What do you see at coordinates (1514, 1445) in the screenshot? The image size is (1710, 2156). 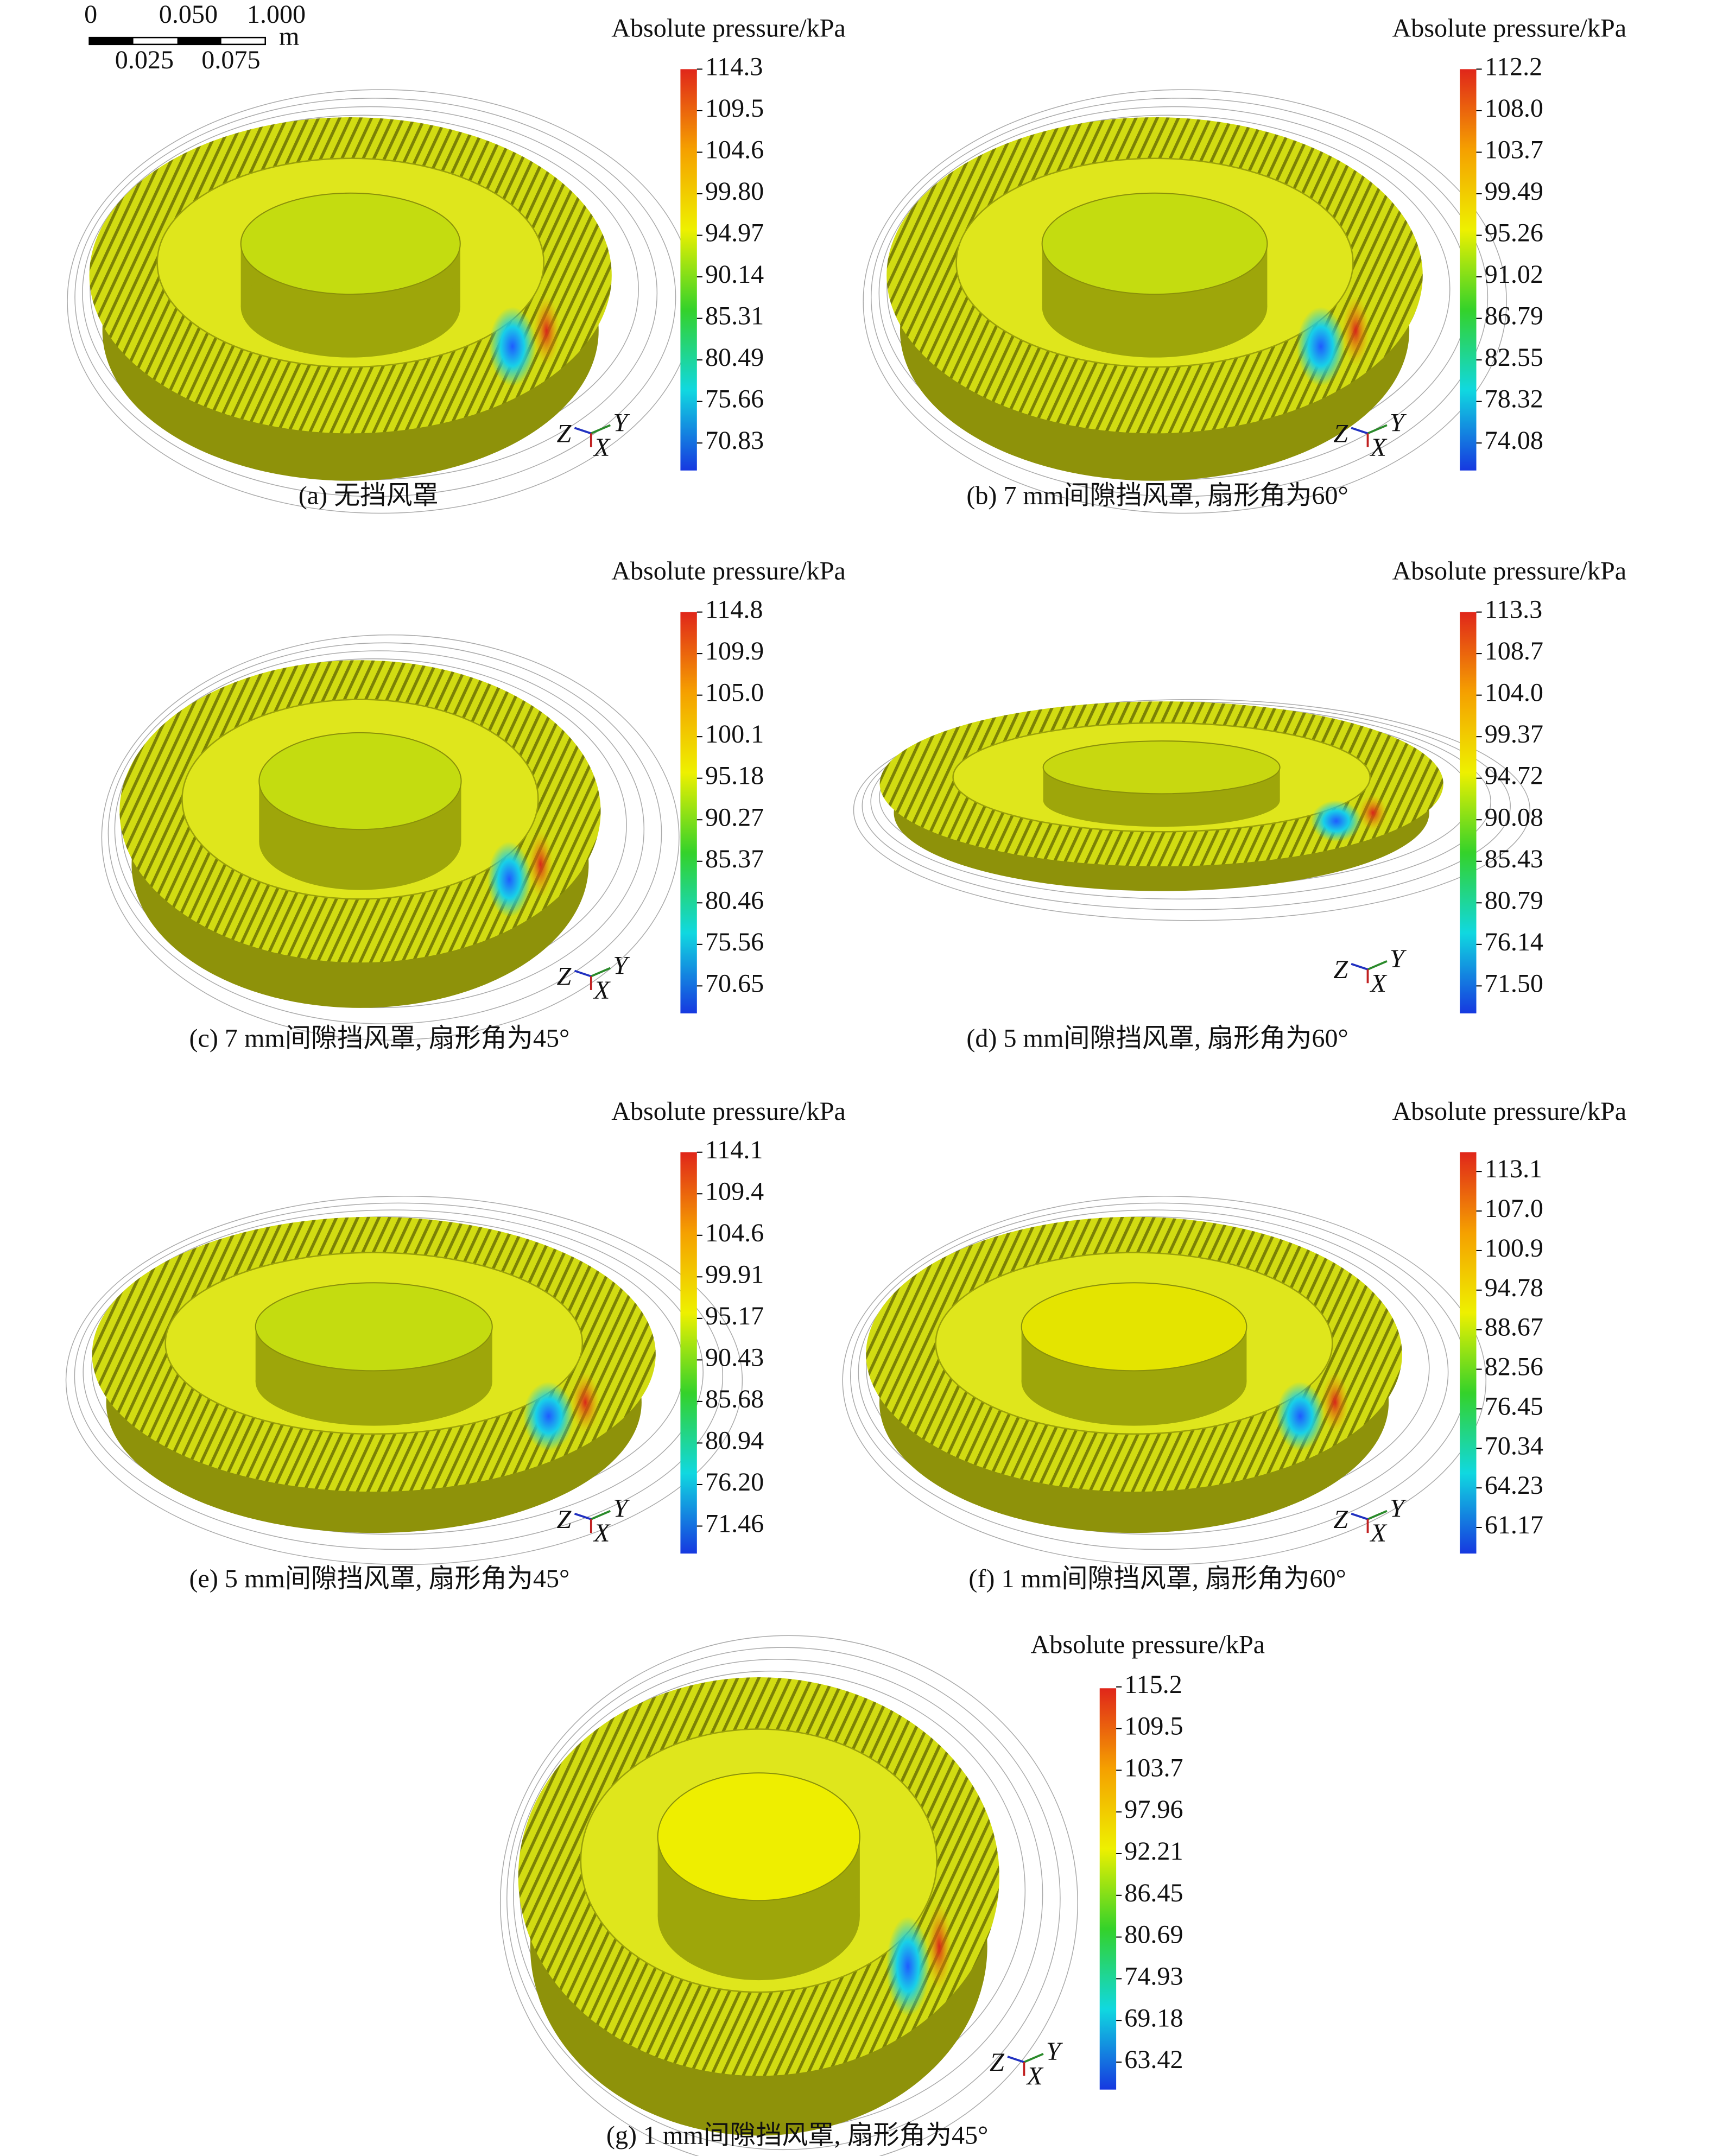 I see `colorbar-label: 70.34` at bounding box center [1514, 1445].